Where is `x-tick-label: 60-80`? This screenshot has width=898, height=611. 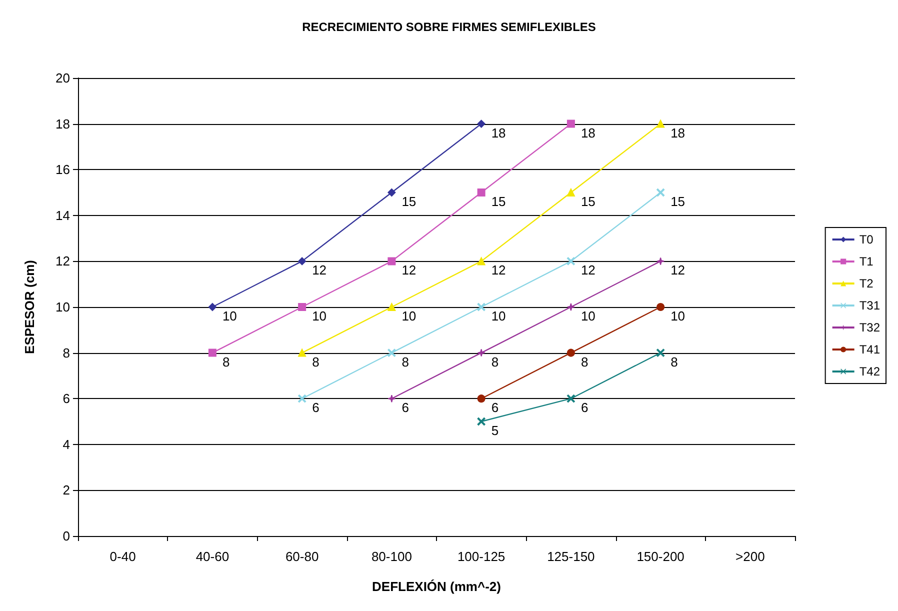 x-tick-label: 60-80 is located at coordinates (302, 556).